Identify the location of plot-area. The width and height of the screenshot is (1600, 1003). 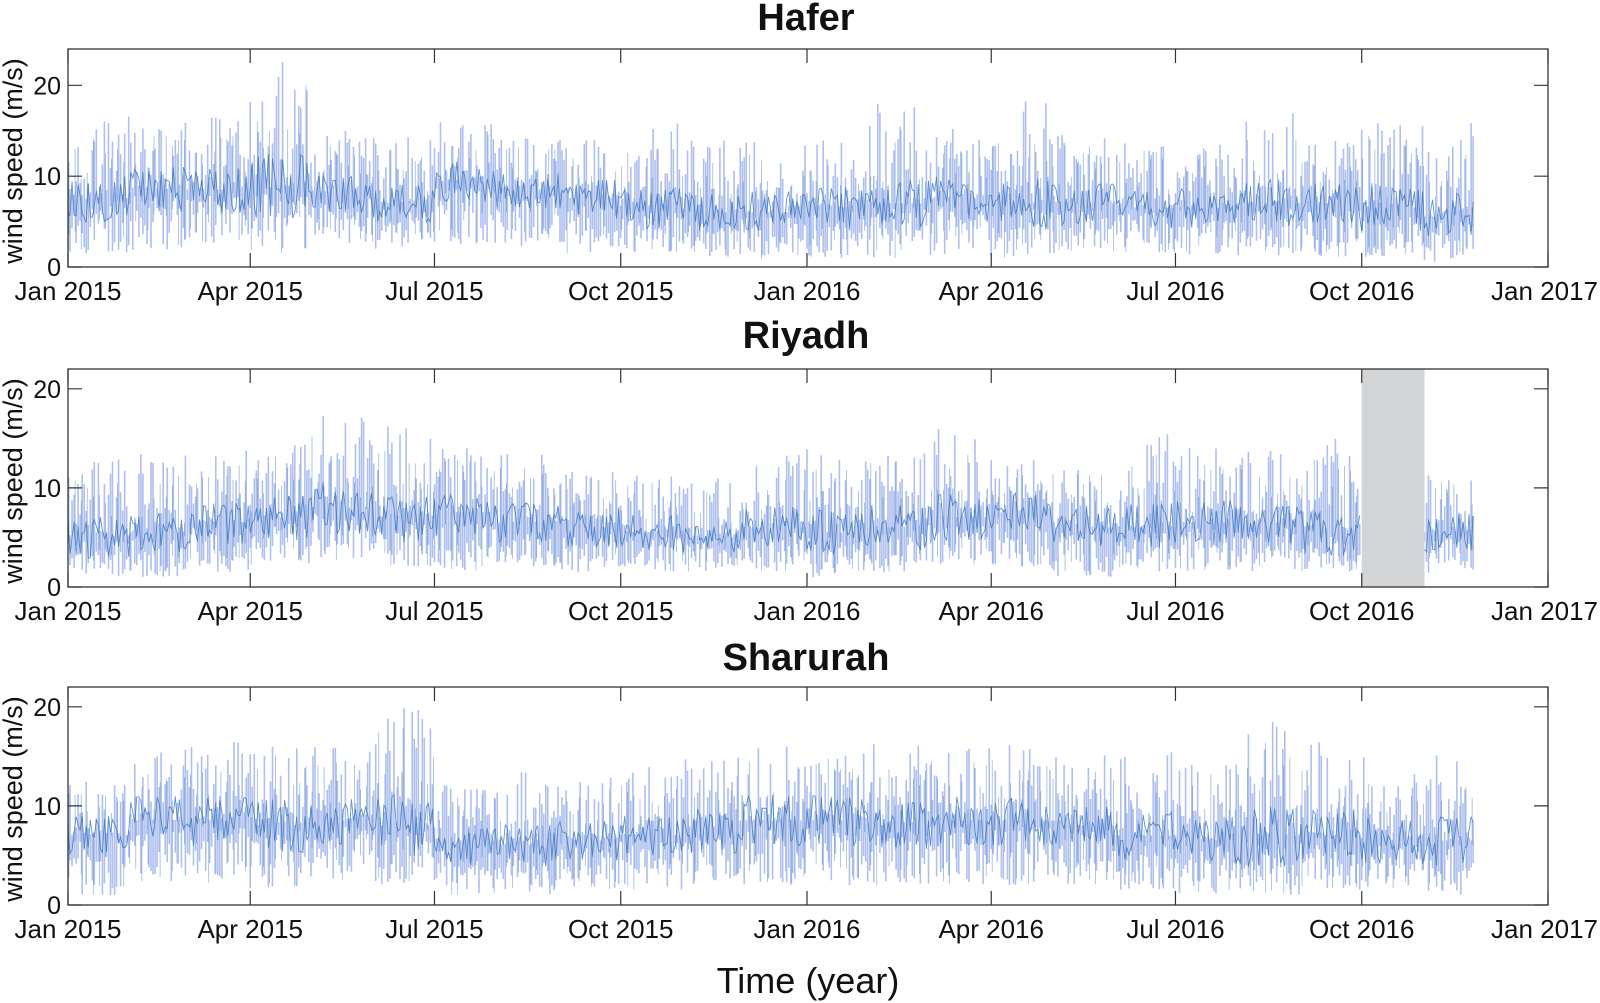
(771, 496).